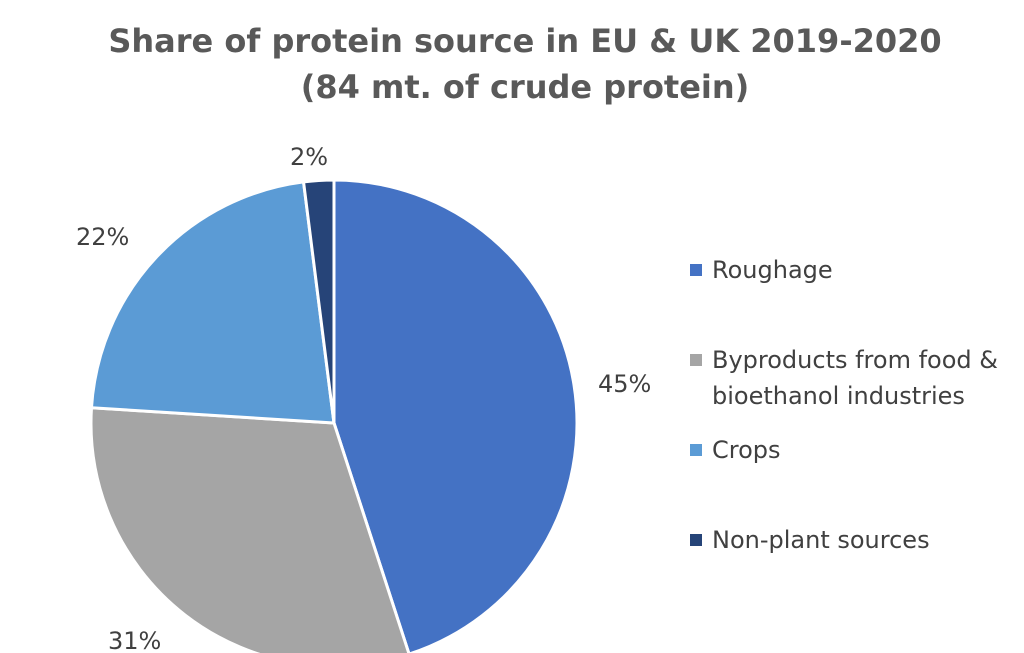 The height and width of the screenshot is (653, 1024). I want to click on legend-item-1: Roughage, so click(761, 270).